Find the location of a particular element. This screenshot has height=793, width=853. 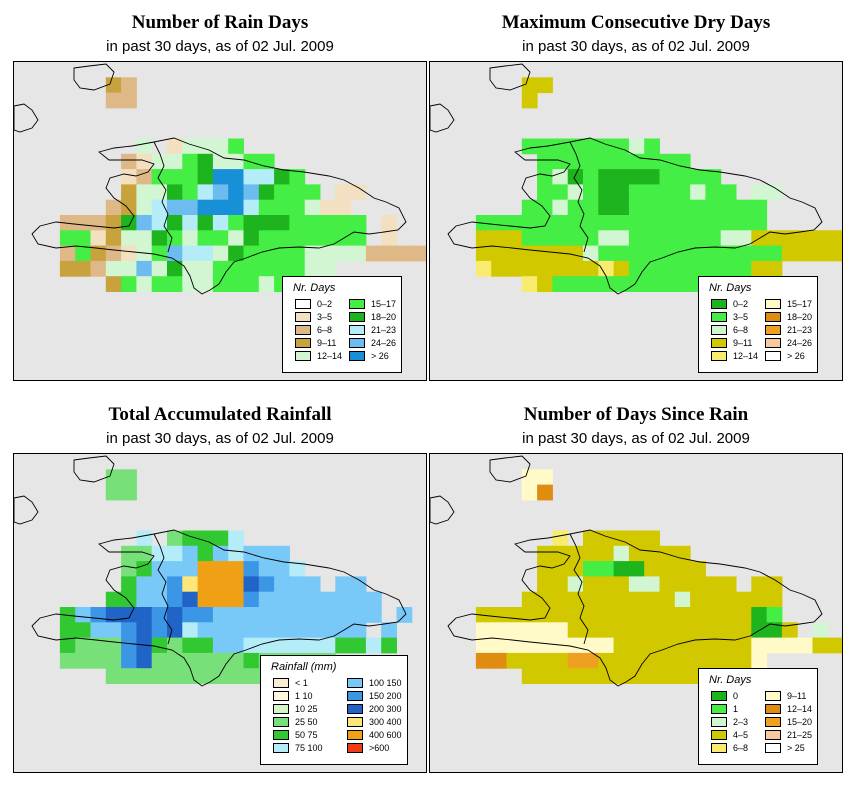

legend-label: 400 600 is located at coordinates (385, 735).